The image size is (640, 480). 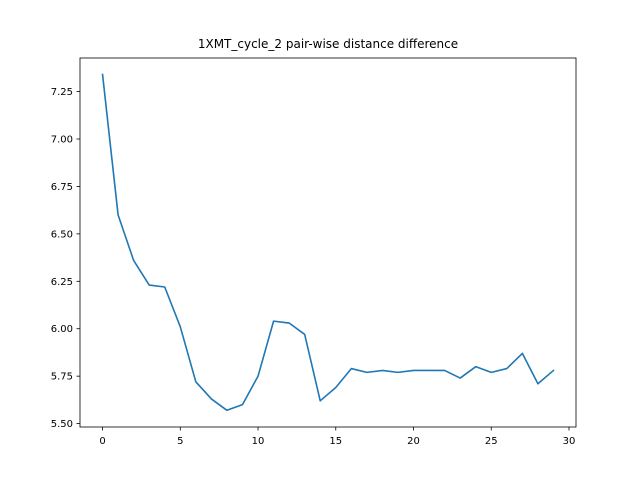 What do you see at coordinates (180, 441) in the screenshot?
I see `x-tick-label: 5` at bounding box center [180, 441].